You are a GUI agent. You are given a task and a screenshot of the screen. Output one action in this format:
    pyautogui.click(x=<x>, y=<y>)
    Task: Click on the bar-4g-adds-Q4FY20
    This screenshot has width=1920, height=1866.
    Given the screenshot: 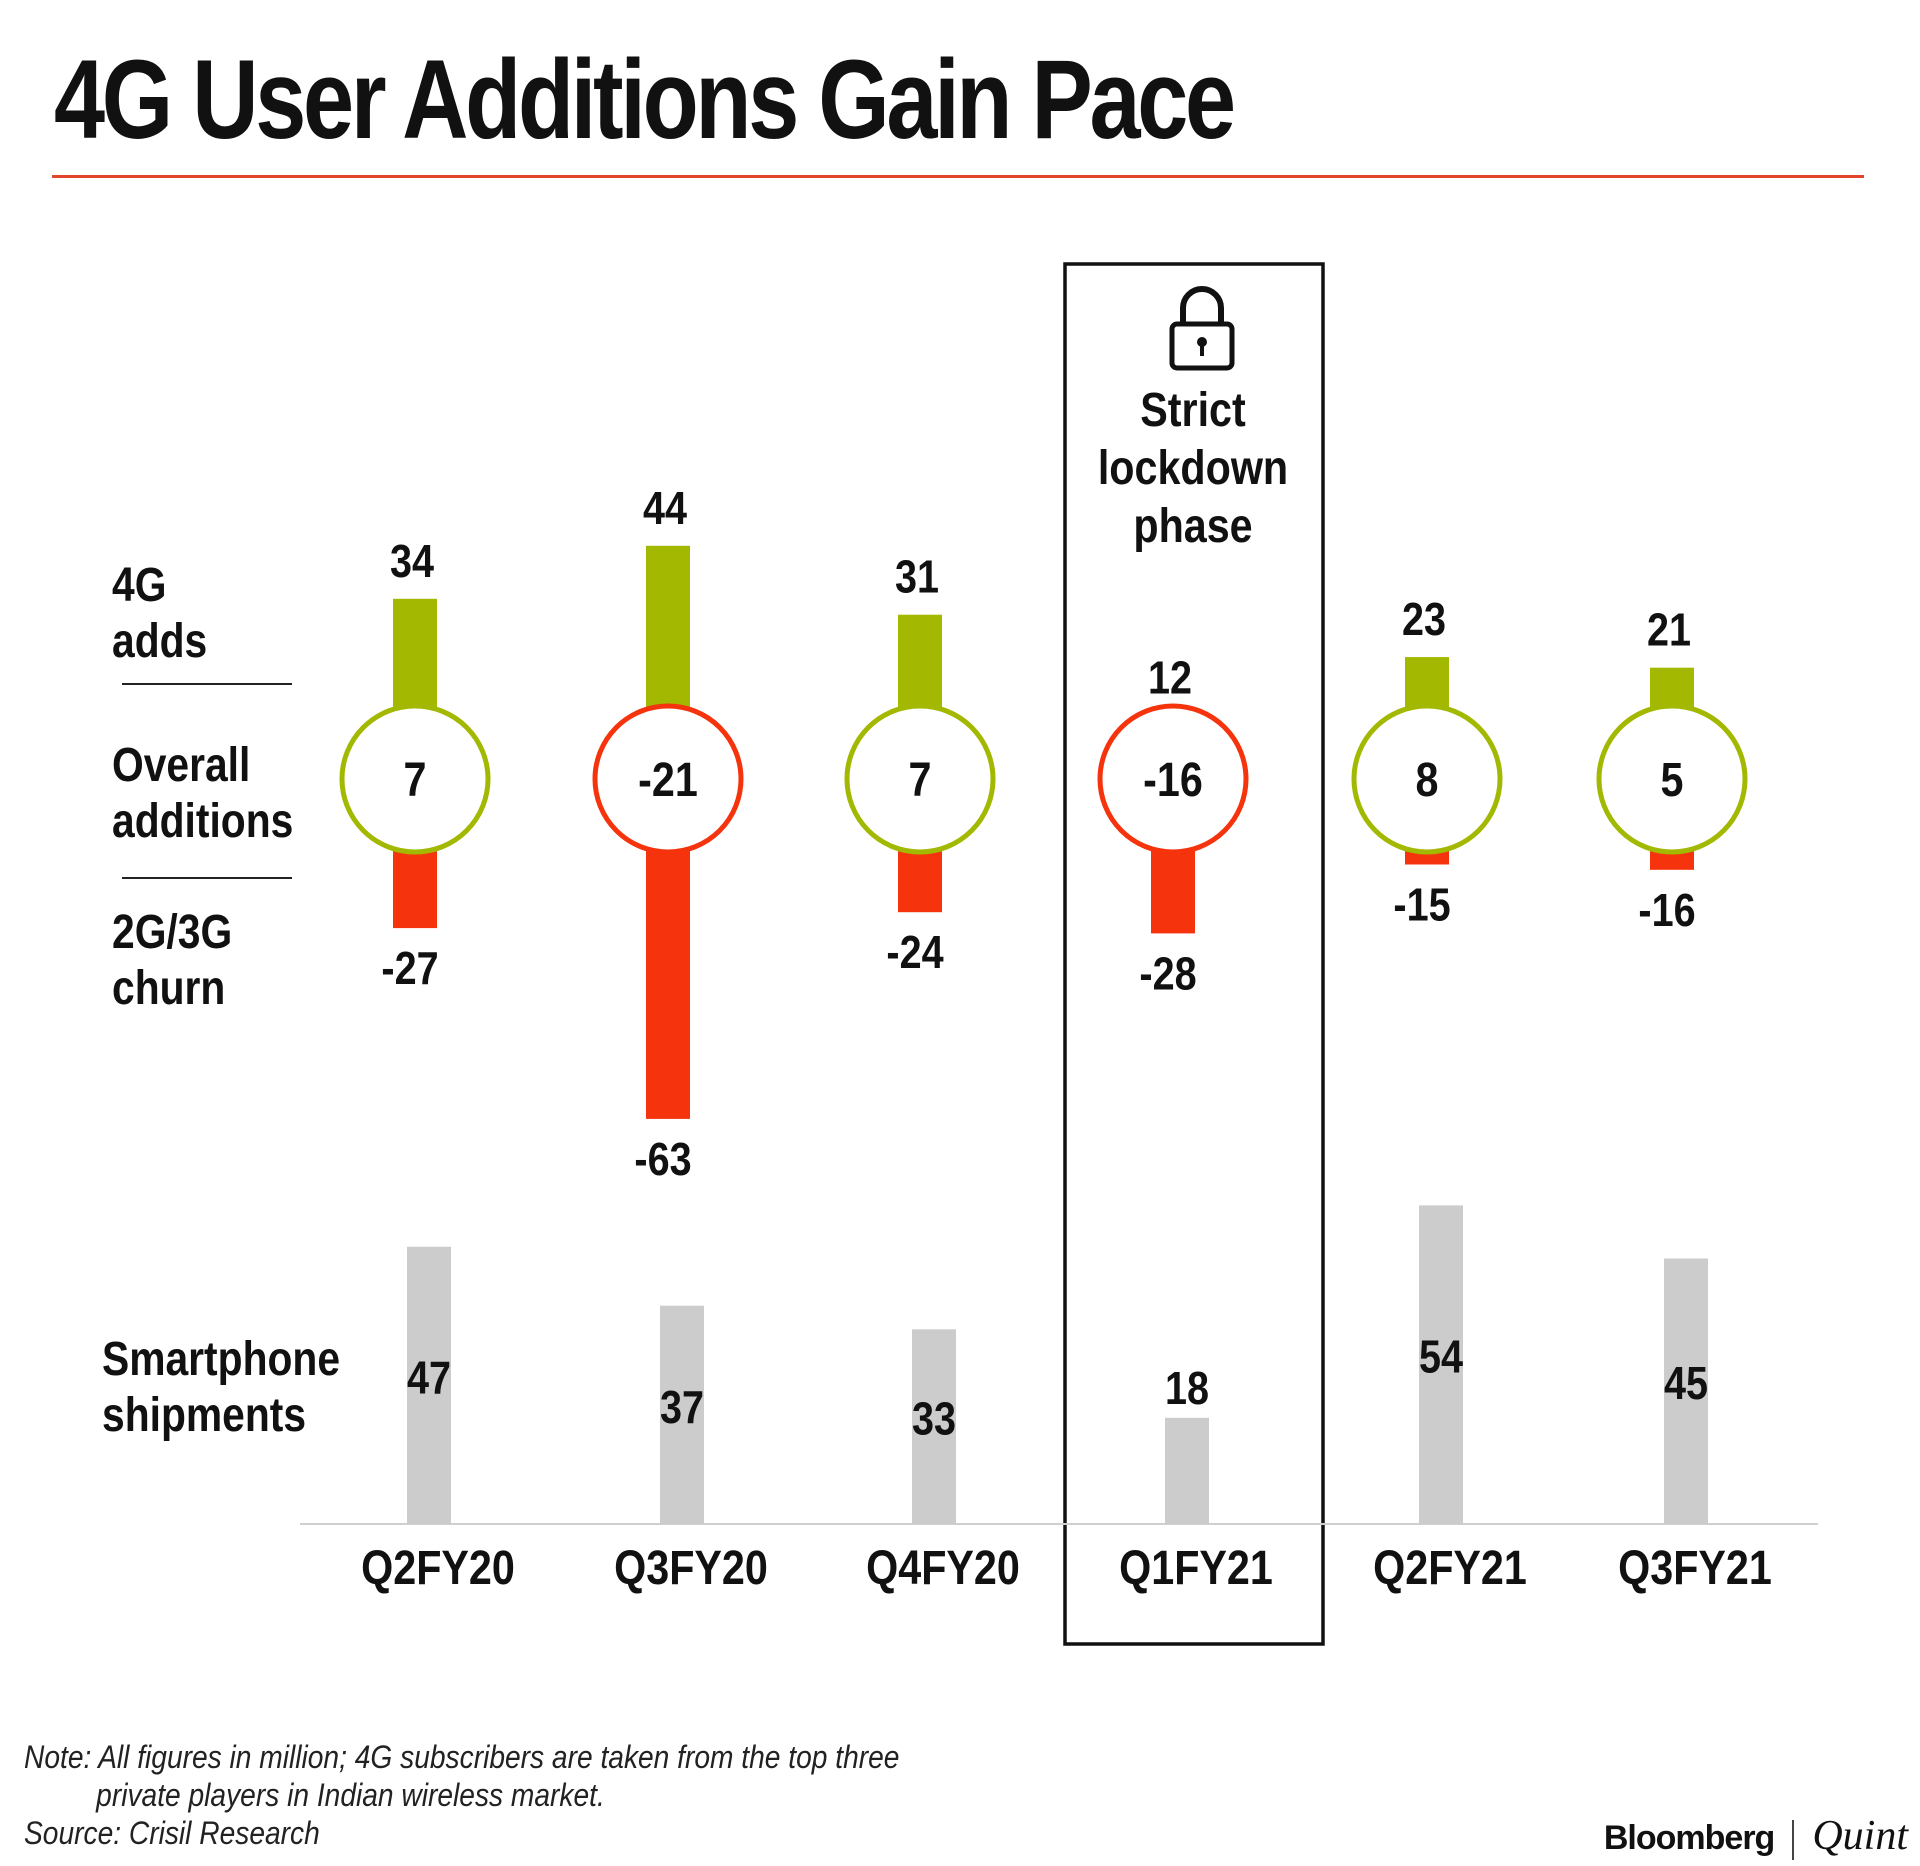 What is the action you would take?
    pyautogui.click(x=920, y=664)
    